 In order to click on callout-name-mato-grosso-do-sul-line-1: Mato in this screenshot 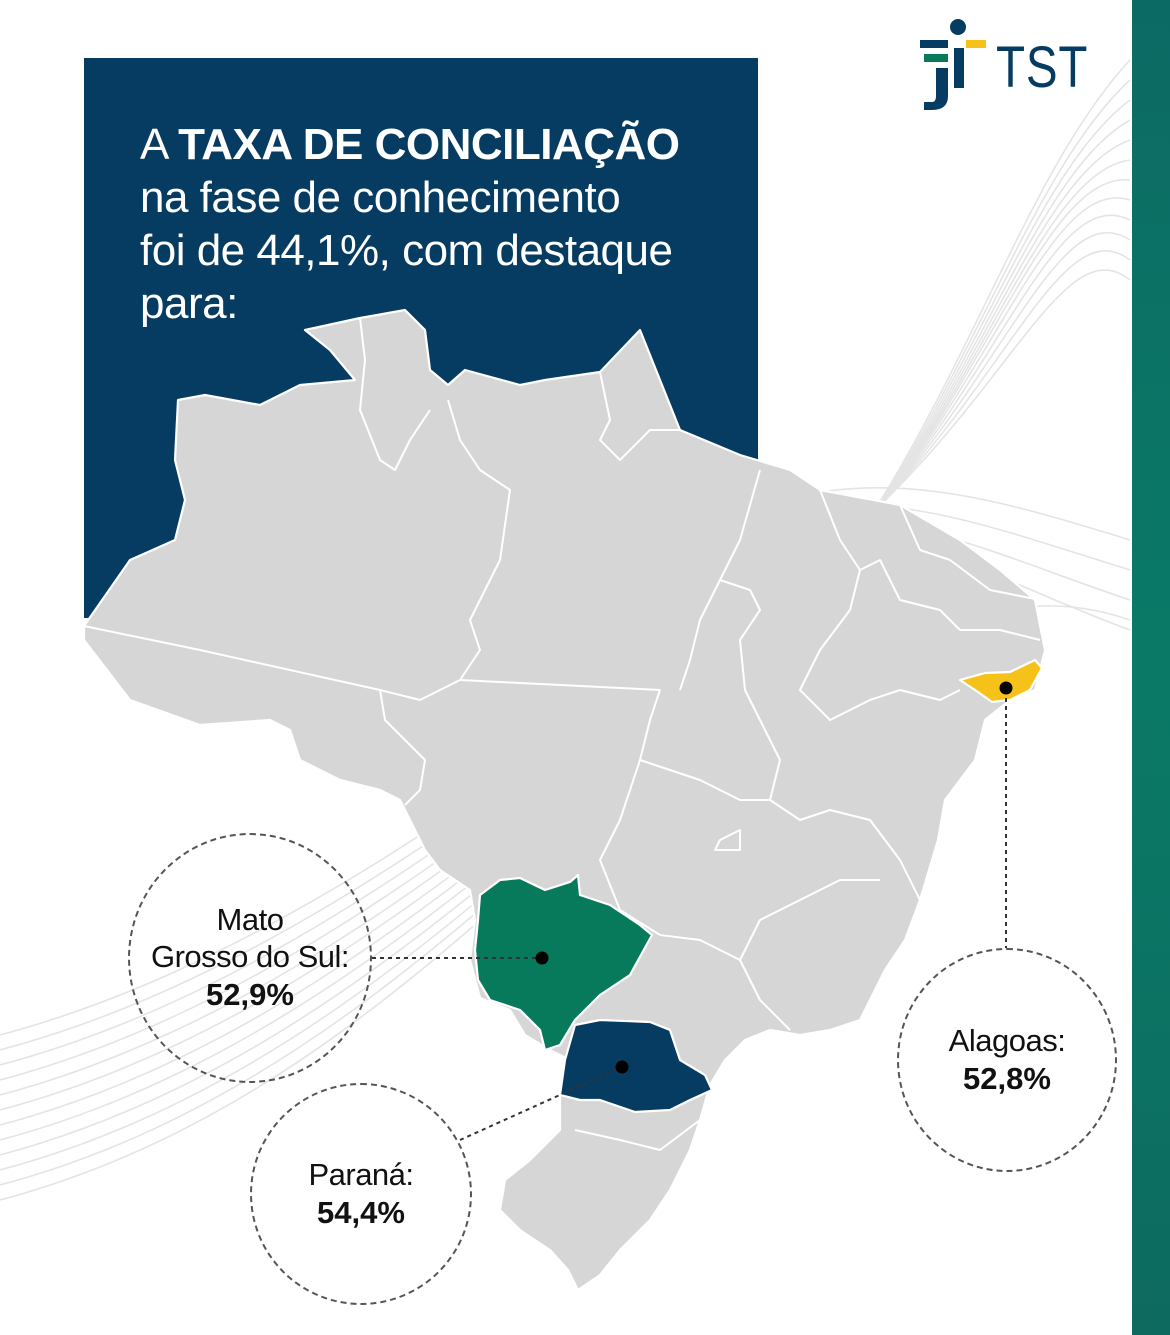, I will do `click(250, 919)`.